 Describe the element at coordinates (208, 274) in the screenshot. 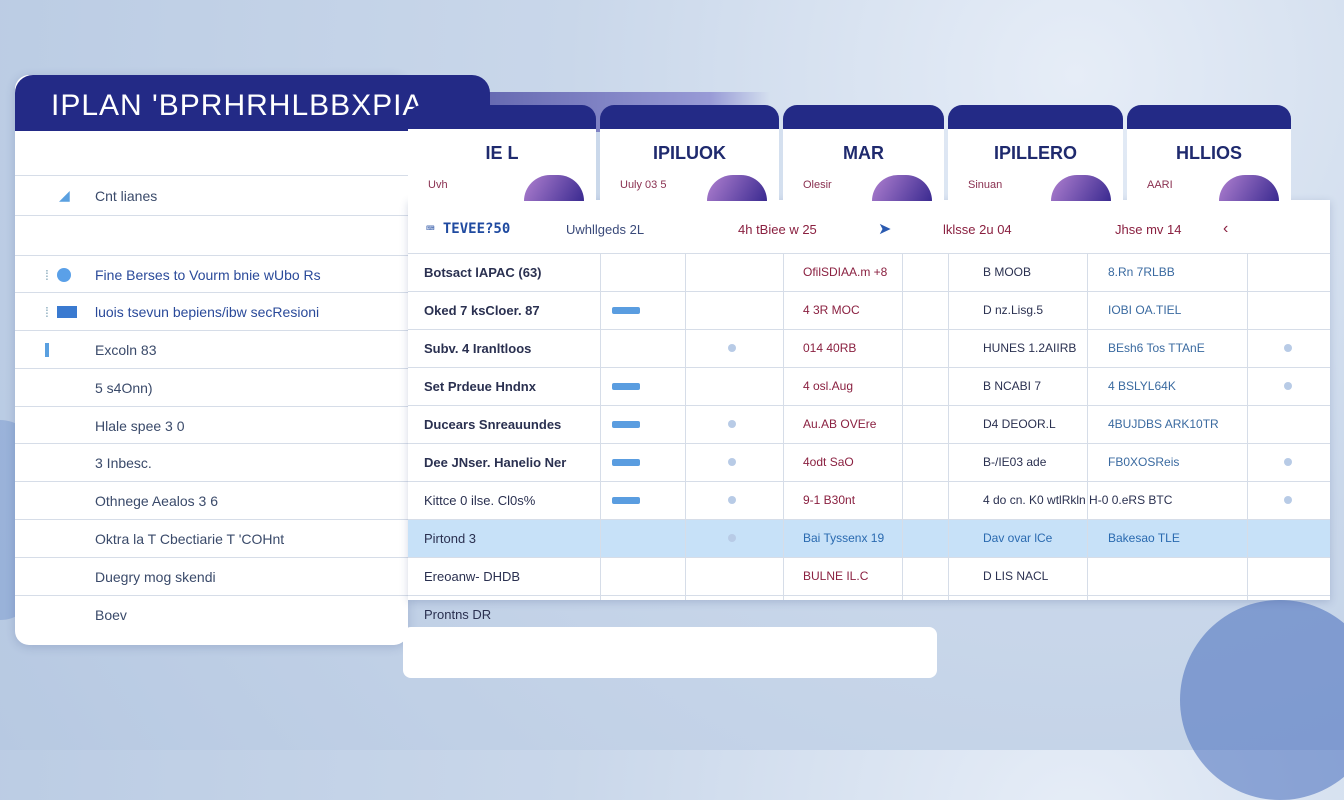

I see `sidebar-item-label: Fine Berses to Vourm bnie wUbo Rs` at that location.